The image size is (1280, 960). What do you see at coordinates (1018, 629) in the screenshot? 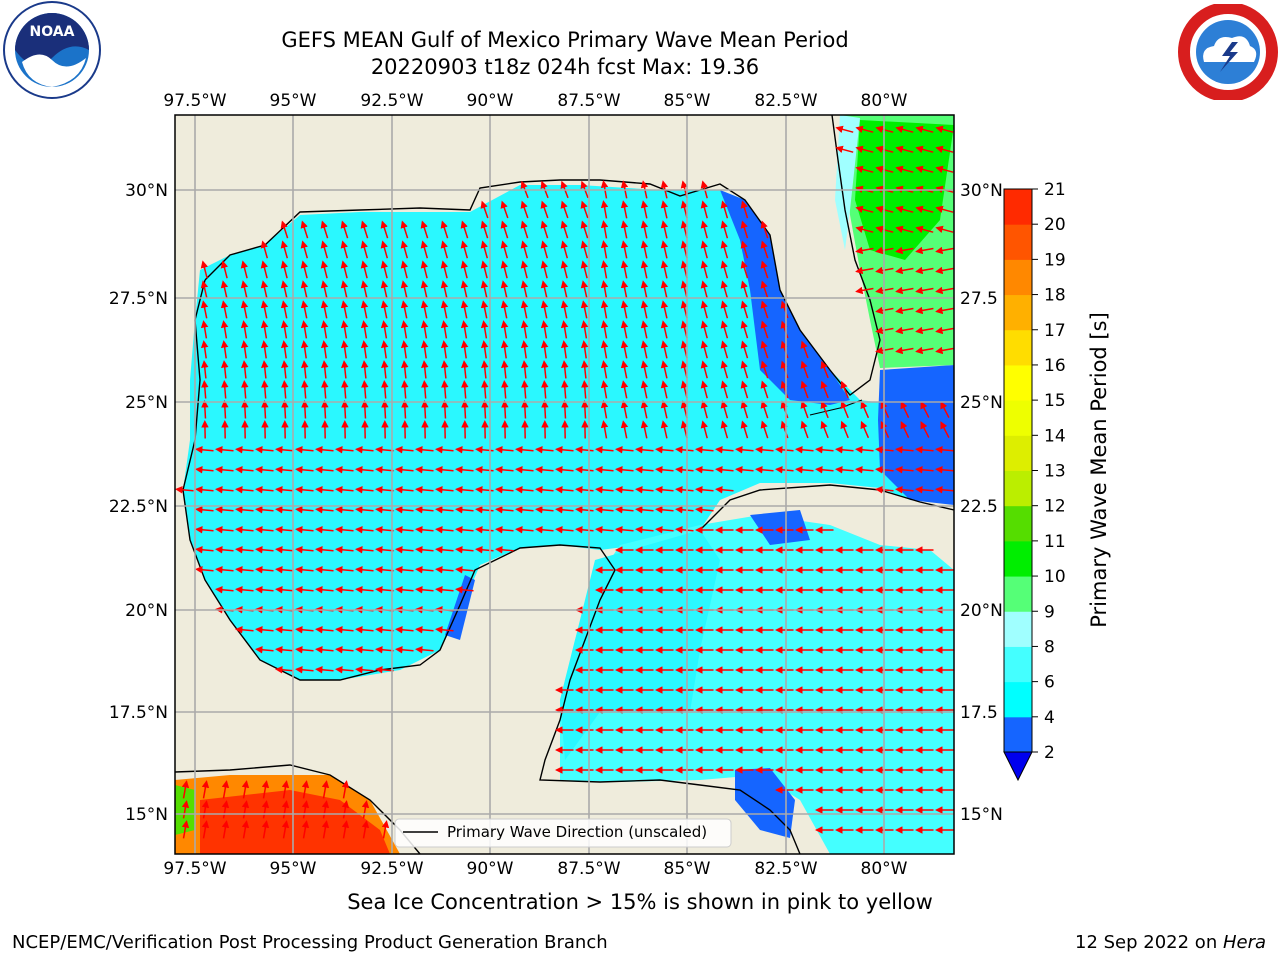
I see `colorbar-segment` at bounding box center [1018, 629].